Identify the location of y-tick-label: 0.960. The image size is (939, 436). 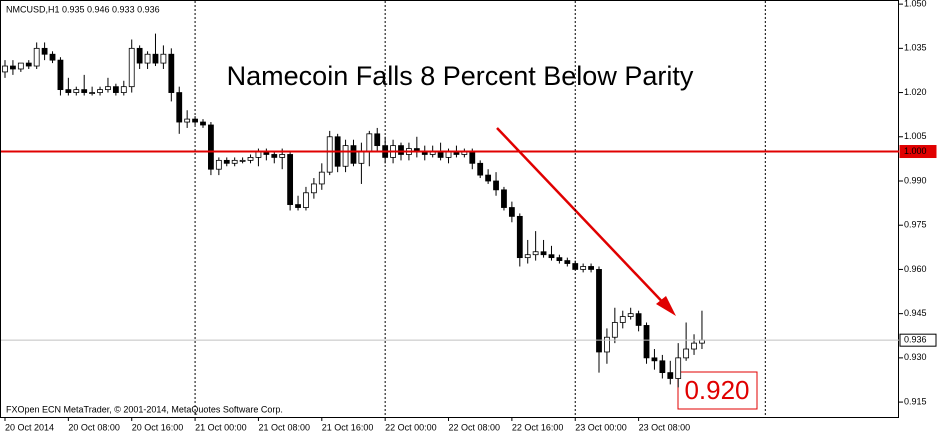
(915, 269).